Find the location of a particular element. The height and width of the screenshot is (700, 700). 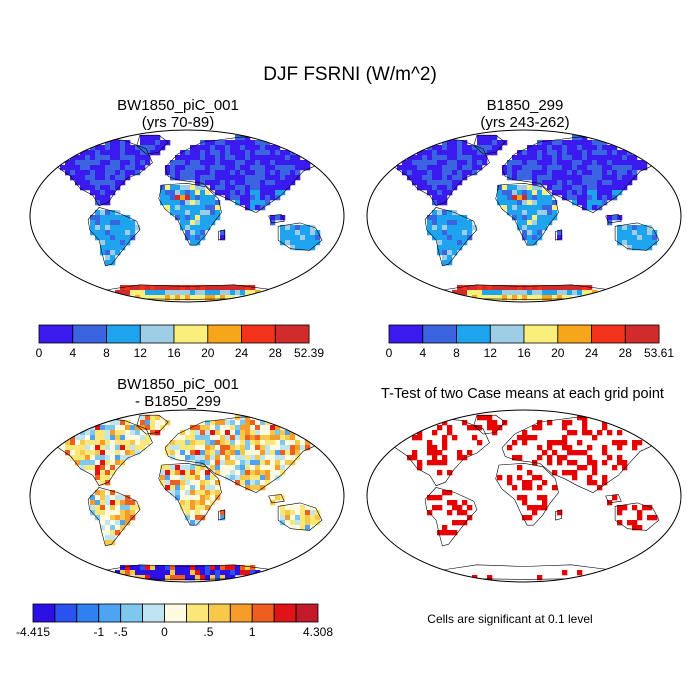

colorbar-tick-label: 1 is located at coordinates (252, 632).